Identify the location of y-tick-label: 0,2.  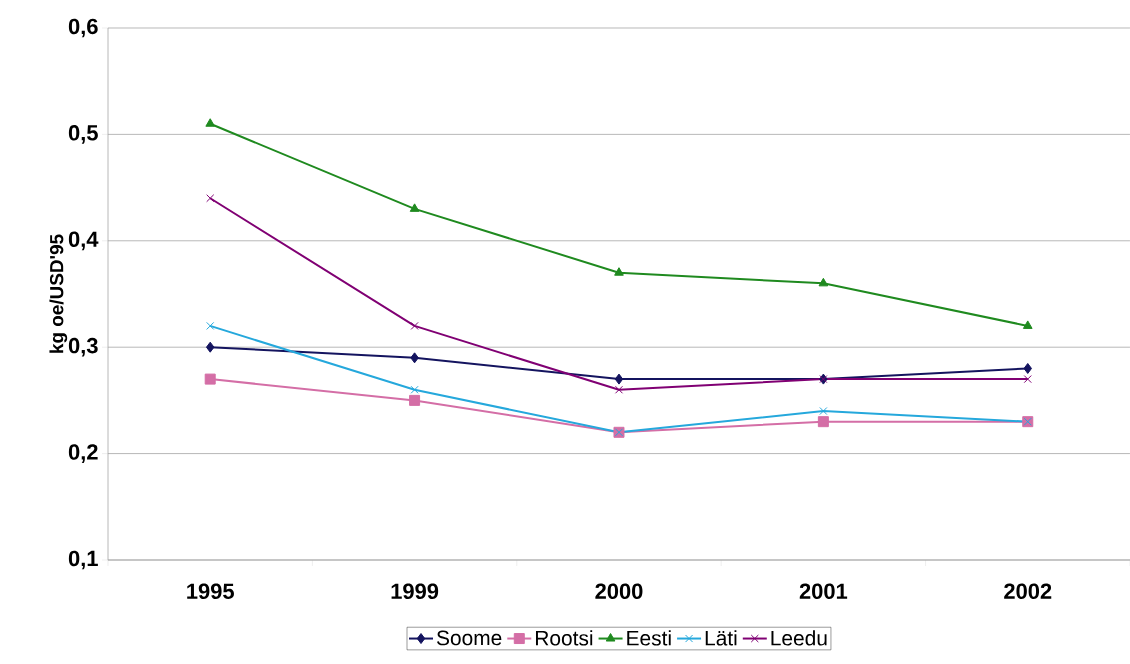
(83, 453).